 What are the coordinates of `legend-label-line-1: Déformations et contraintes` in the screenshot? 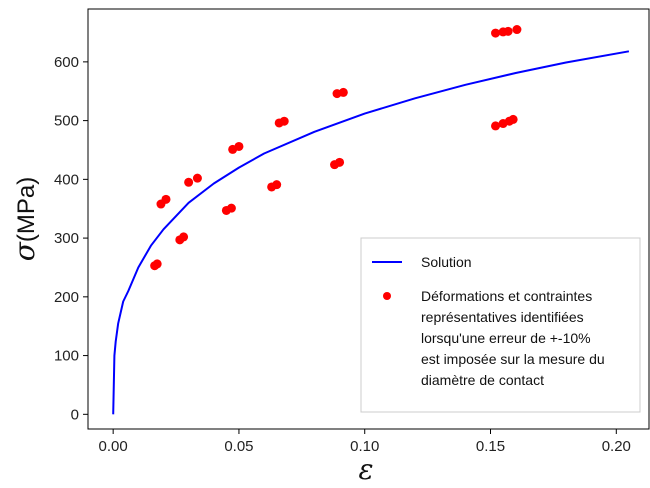 It's located at (506, 296).